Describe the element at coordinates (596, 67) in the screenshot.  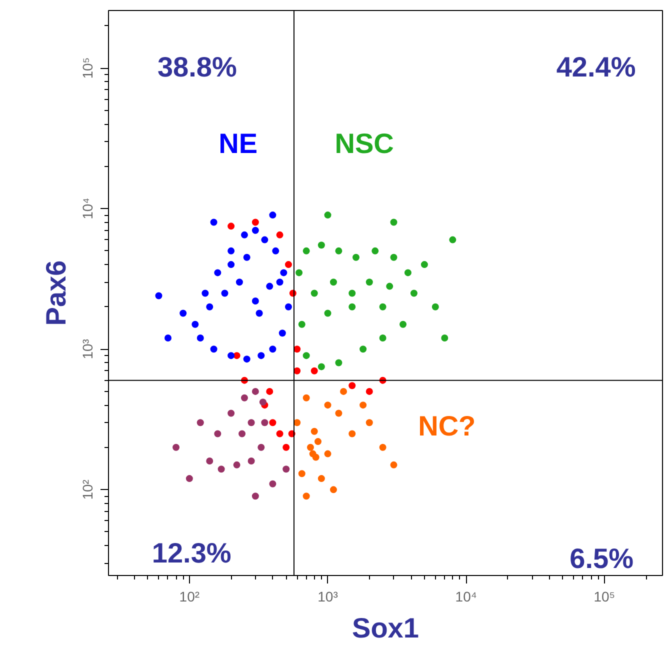
I see `annotation: 42.4%` at that location.